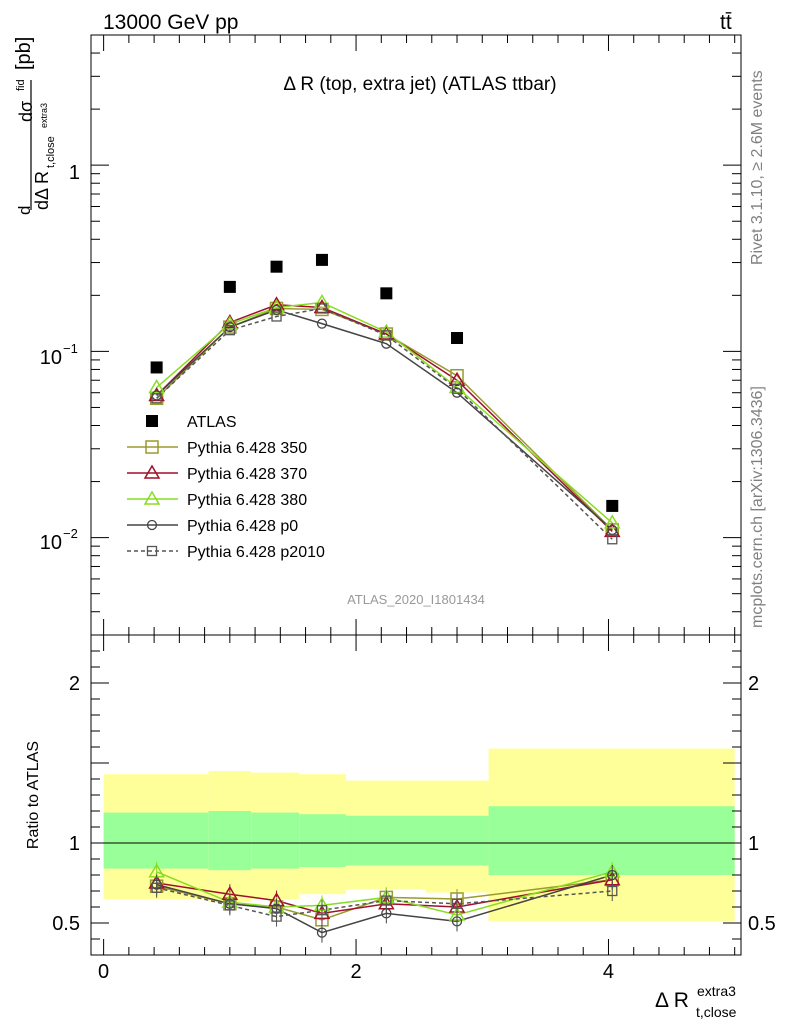 The height and width of the screenshot is (1024, 786). I want to click on ratio-ytick-label-right-0: 0.5, so click(762, 924).